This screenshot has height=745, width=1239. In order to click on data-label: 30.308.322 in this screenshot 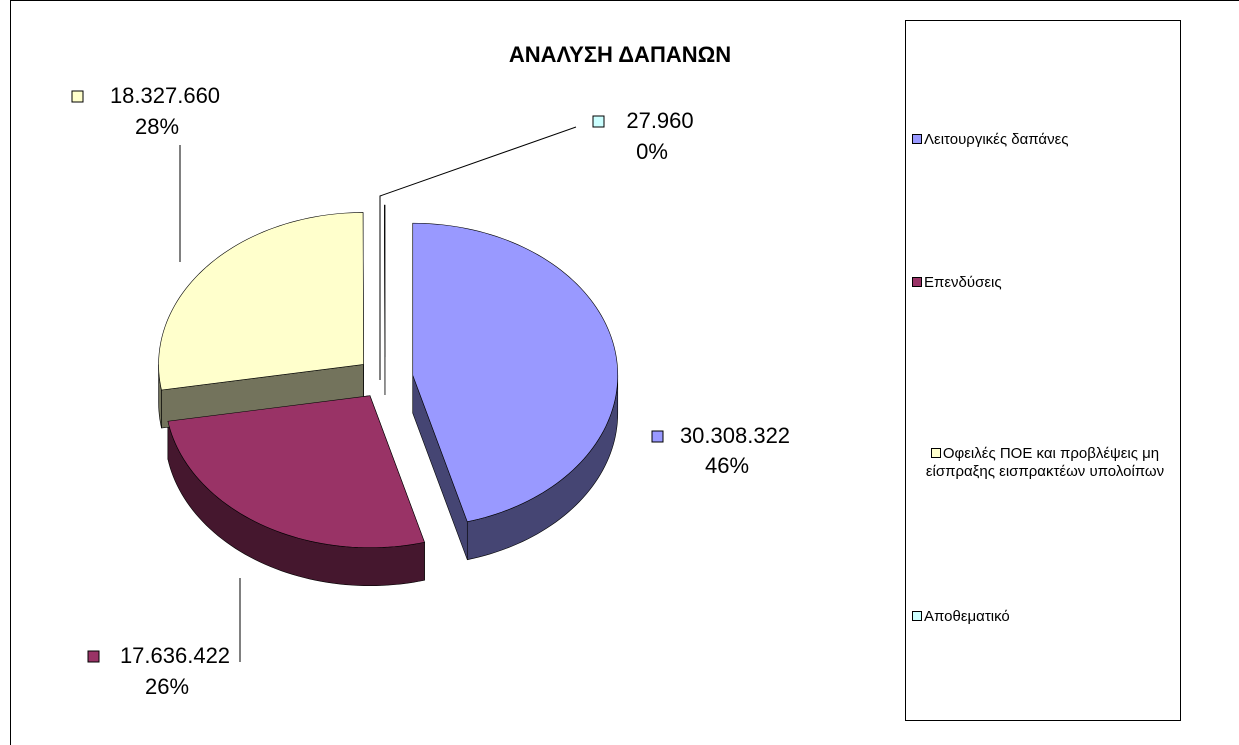, I will do `click(735, 435)`.